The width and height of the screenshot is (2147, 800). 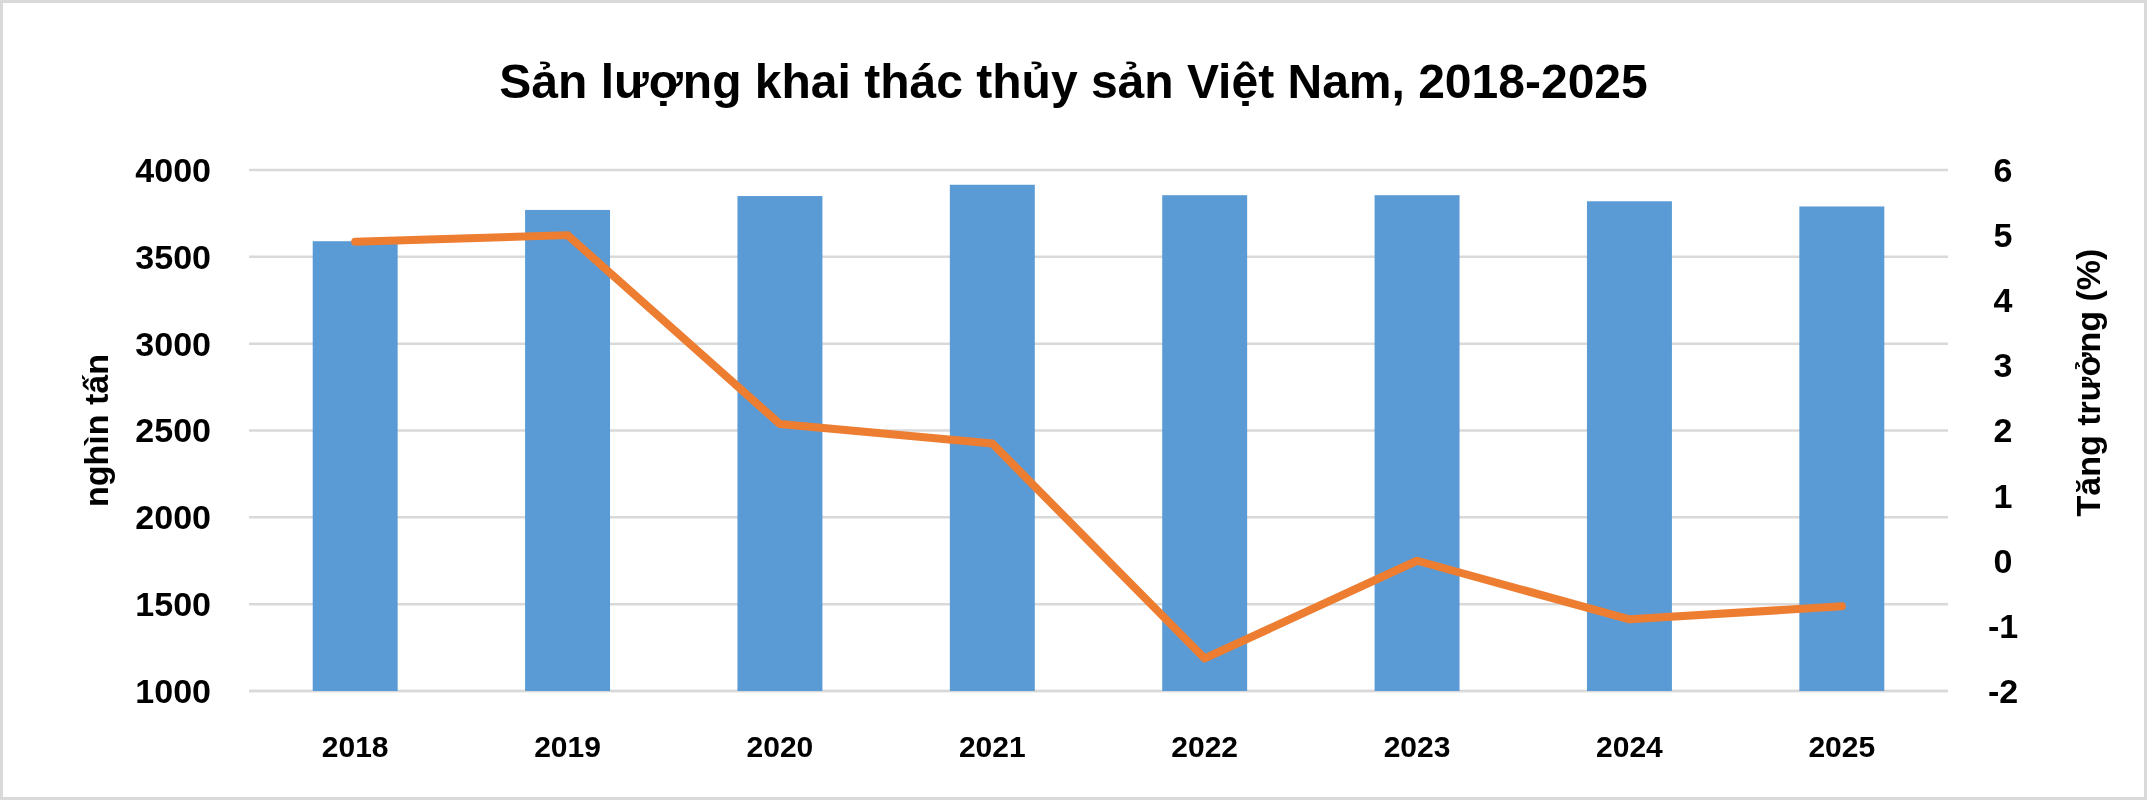 I want to click on y2-tick-label: -2, so click(x=2003, y=690).